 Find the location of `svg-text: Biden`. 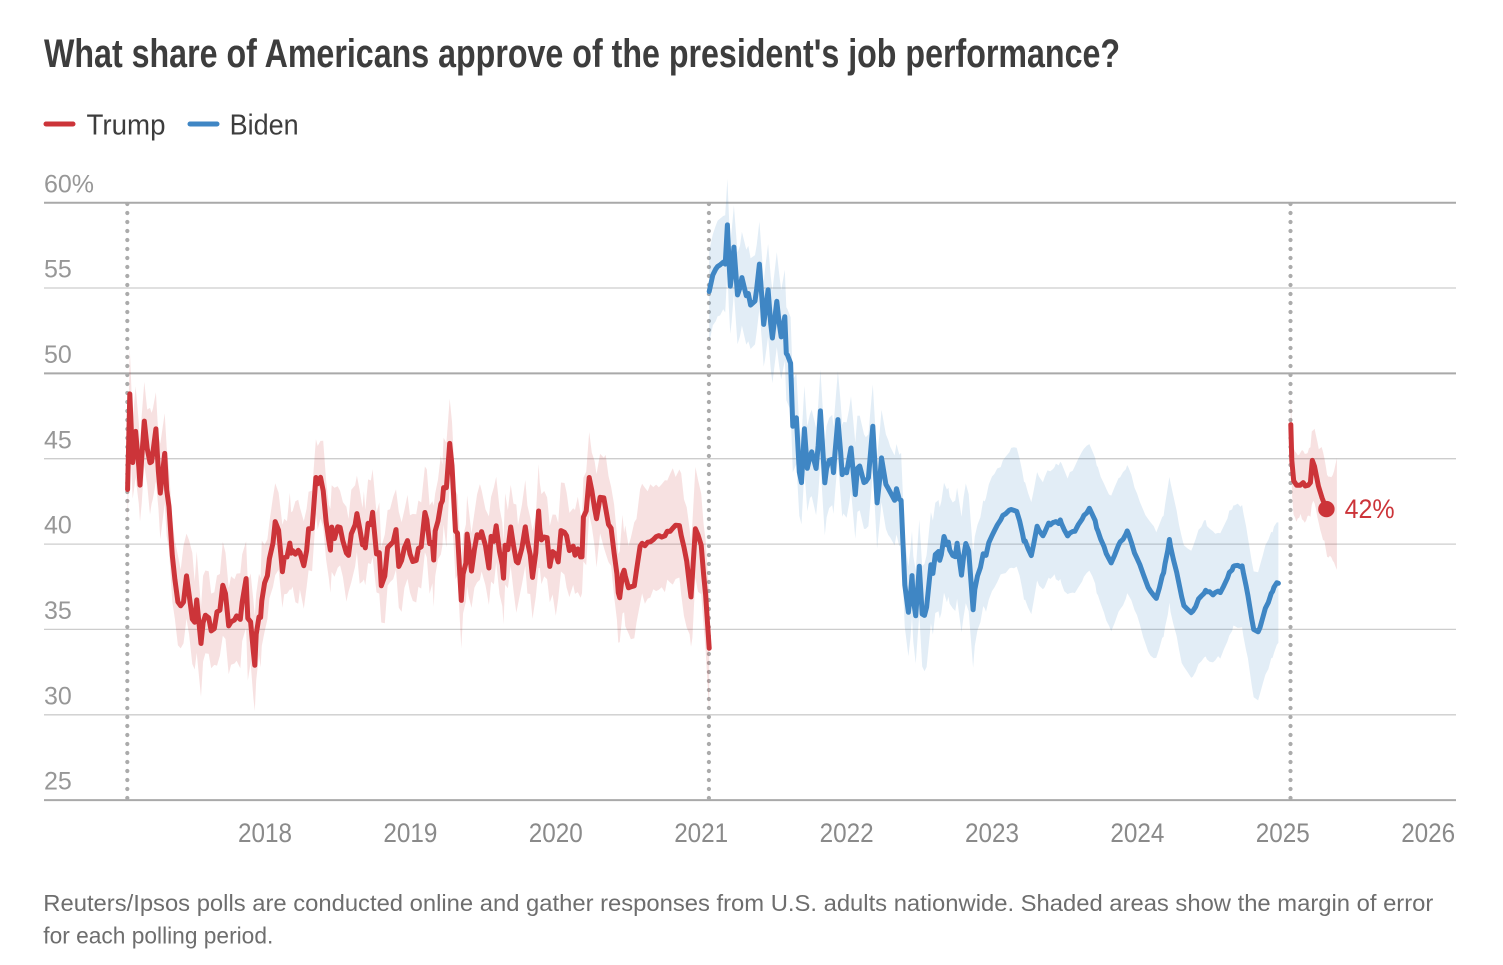

svg-text: Biden is located at coordinates (264, 126).